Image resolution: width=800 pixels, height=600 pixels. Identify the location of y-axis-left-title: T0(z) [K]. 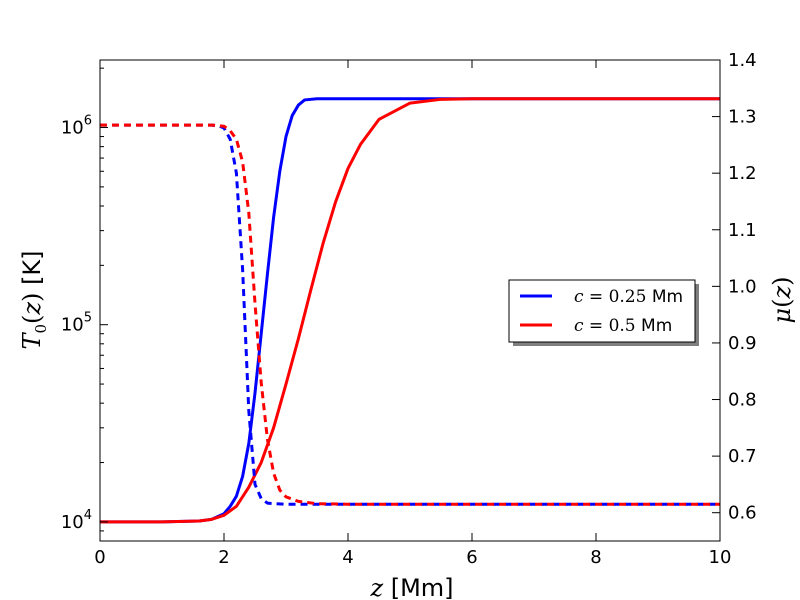
(34, 299).